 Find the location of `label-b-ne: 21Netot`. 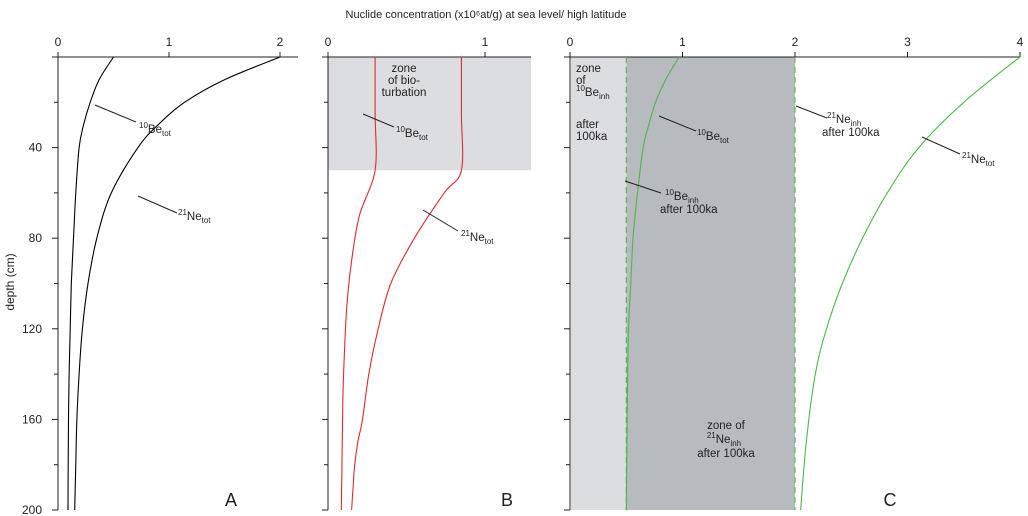

label-b-ne: 21Netot is located at coordinates (477, 237).